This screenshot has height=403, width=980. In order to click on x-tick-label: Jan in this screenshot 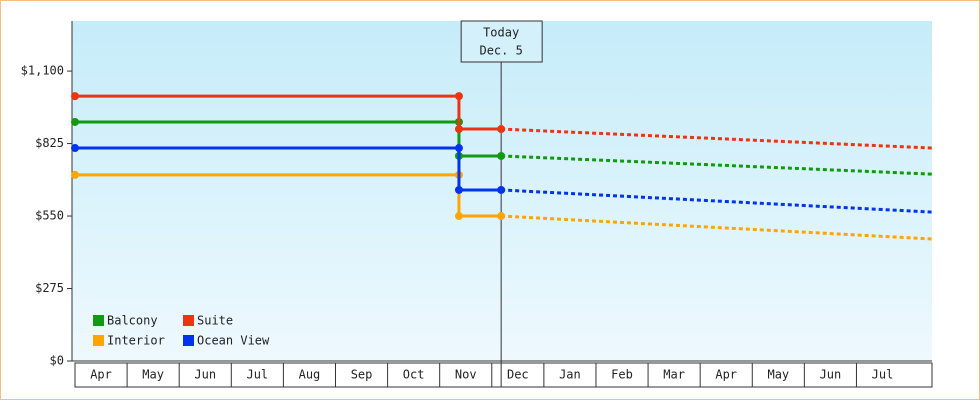, I will do `click(570, 375)`.